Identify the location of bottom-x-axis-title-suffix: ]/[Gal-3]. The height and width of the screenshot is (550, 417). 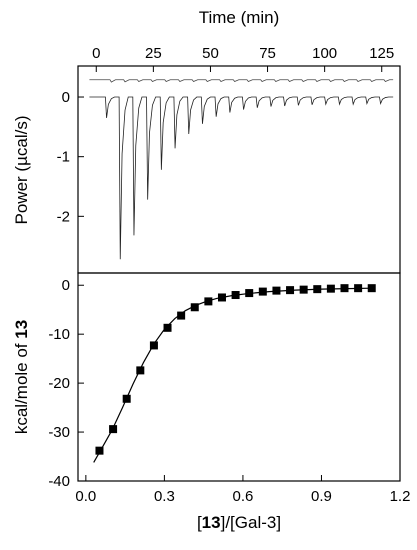
(251, 522).